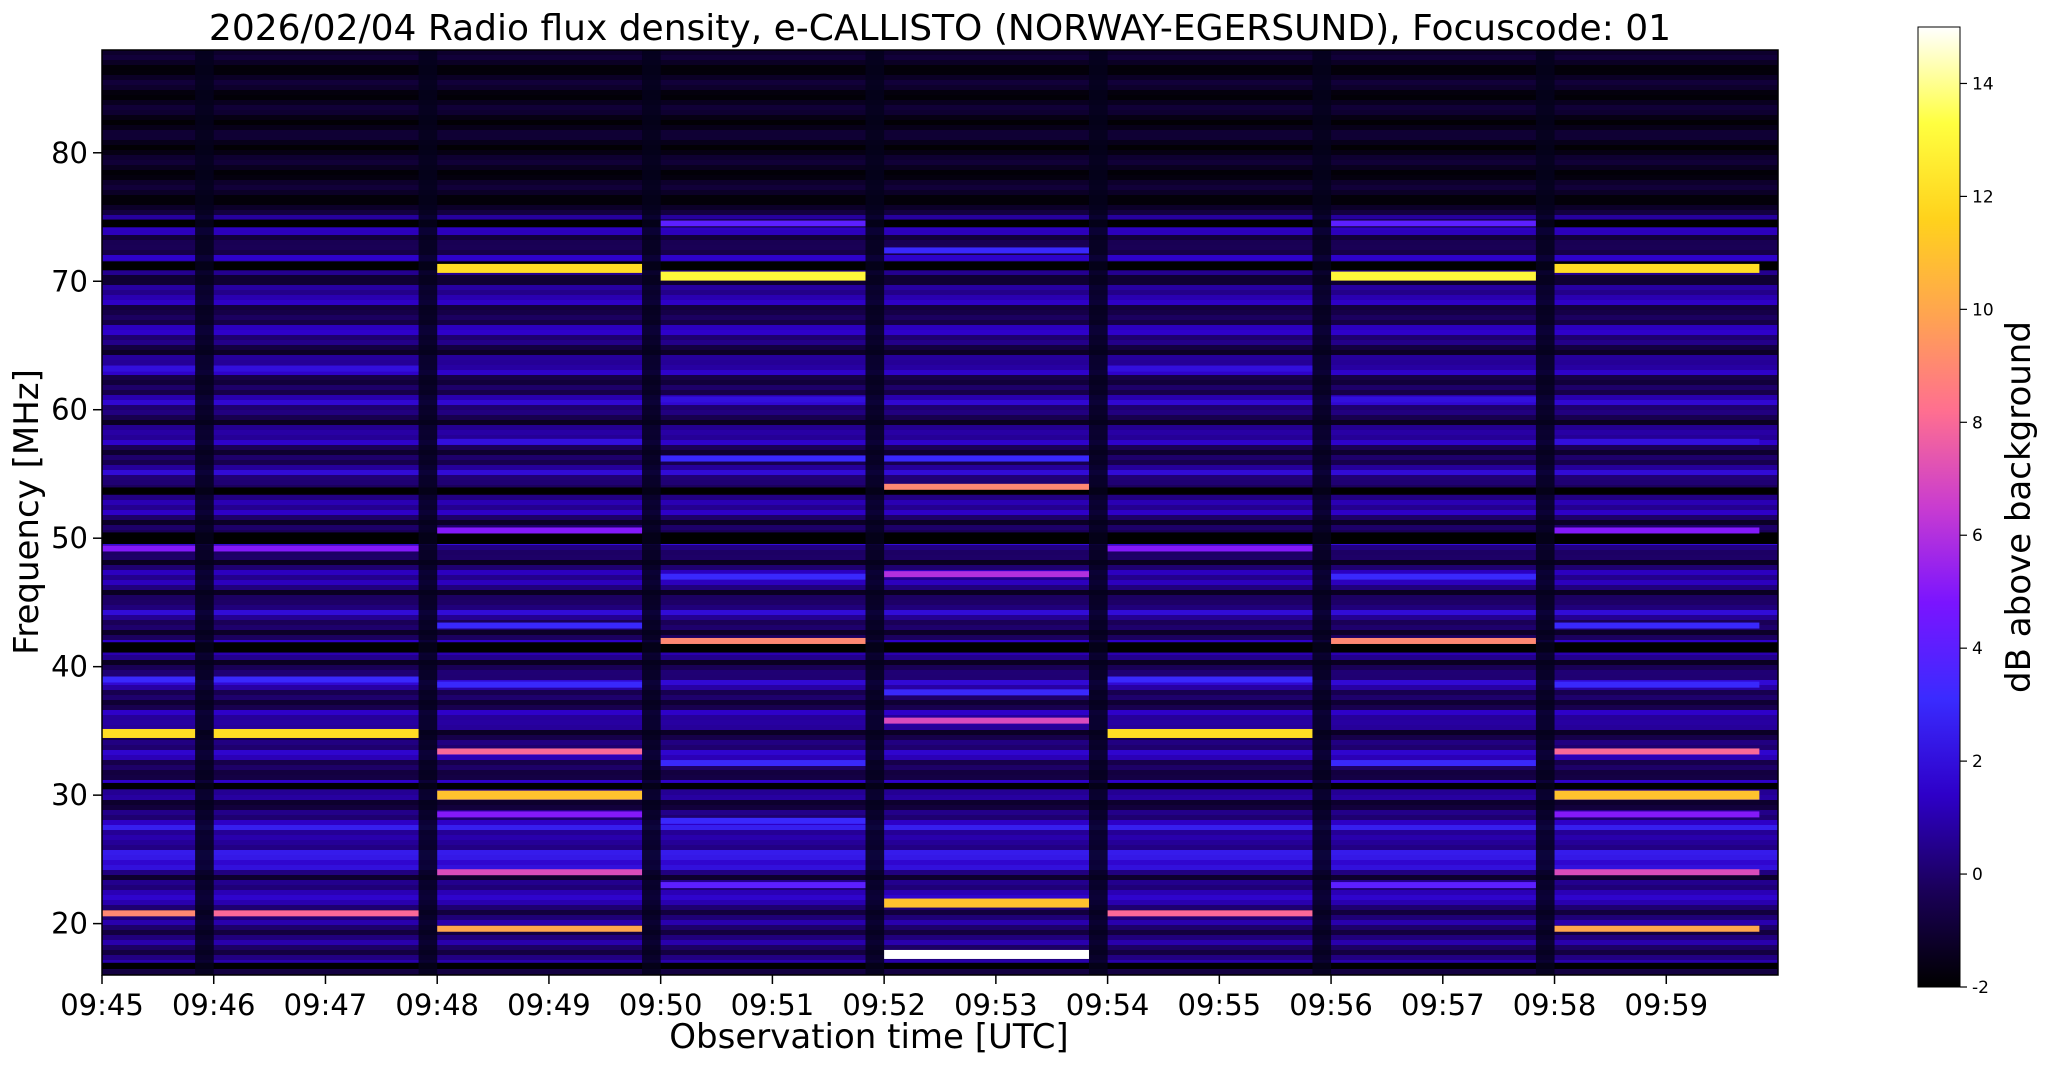 The height and width of the screenshot is (1067, 2047). I want to click on colorbar-tick-label: 12, so click(1983, 197).